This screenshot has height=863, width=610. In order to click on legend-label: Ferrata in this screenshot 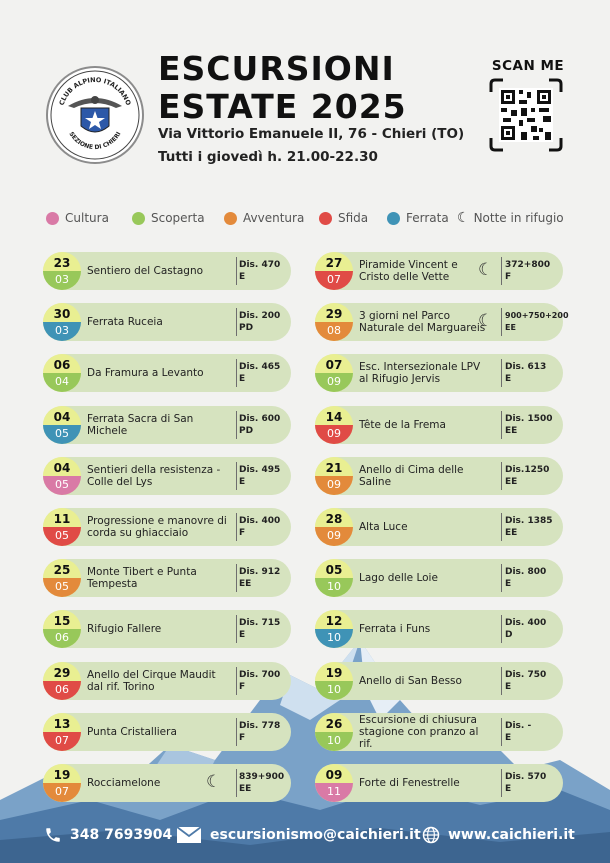, I will do `click(427, 218)`.